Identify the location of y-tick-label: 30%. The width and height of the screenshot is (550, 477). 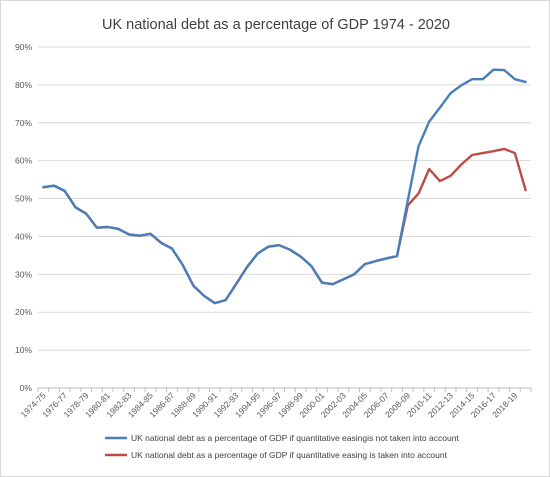
(23, 274).